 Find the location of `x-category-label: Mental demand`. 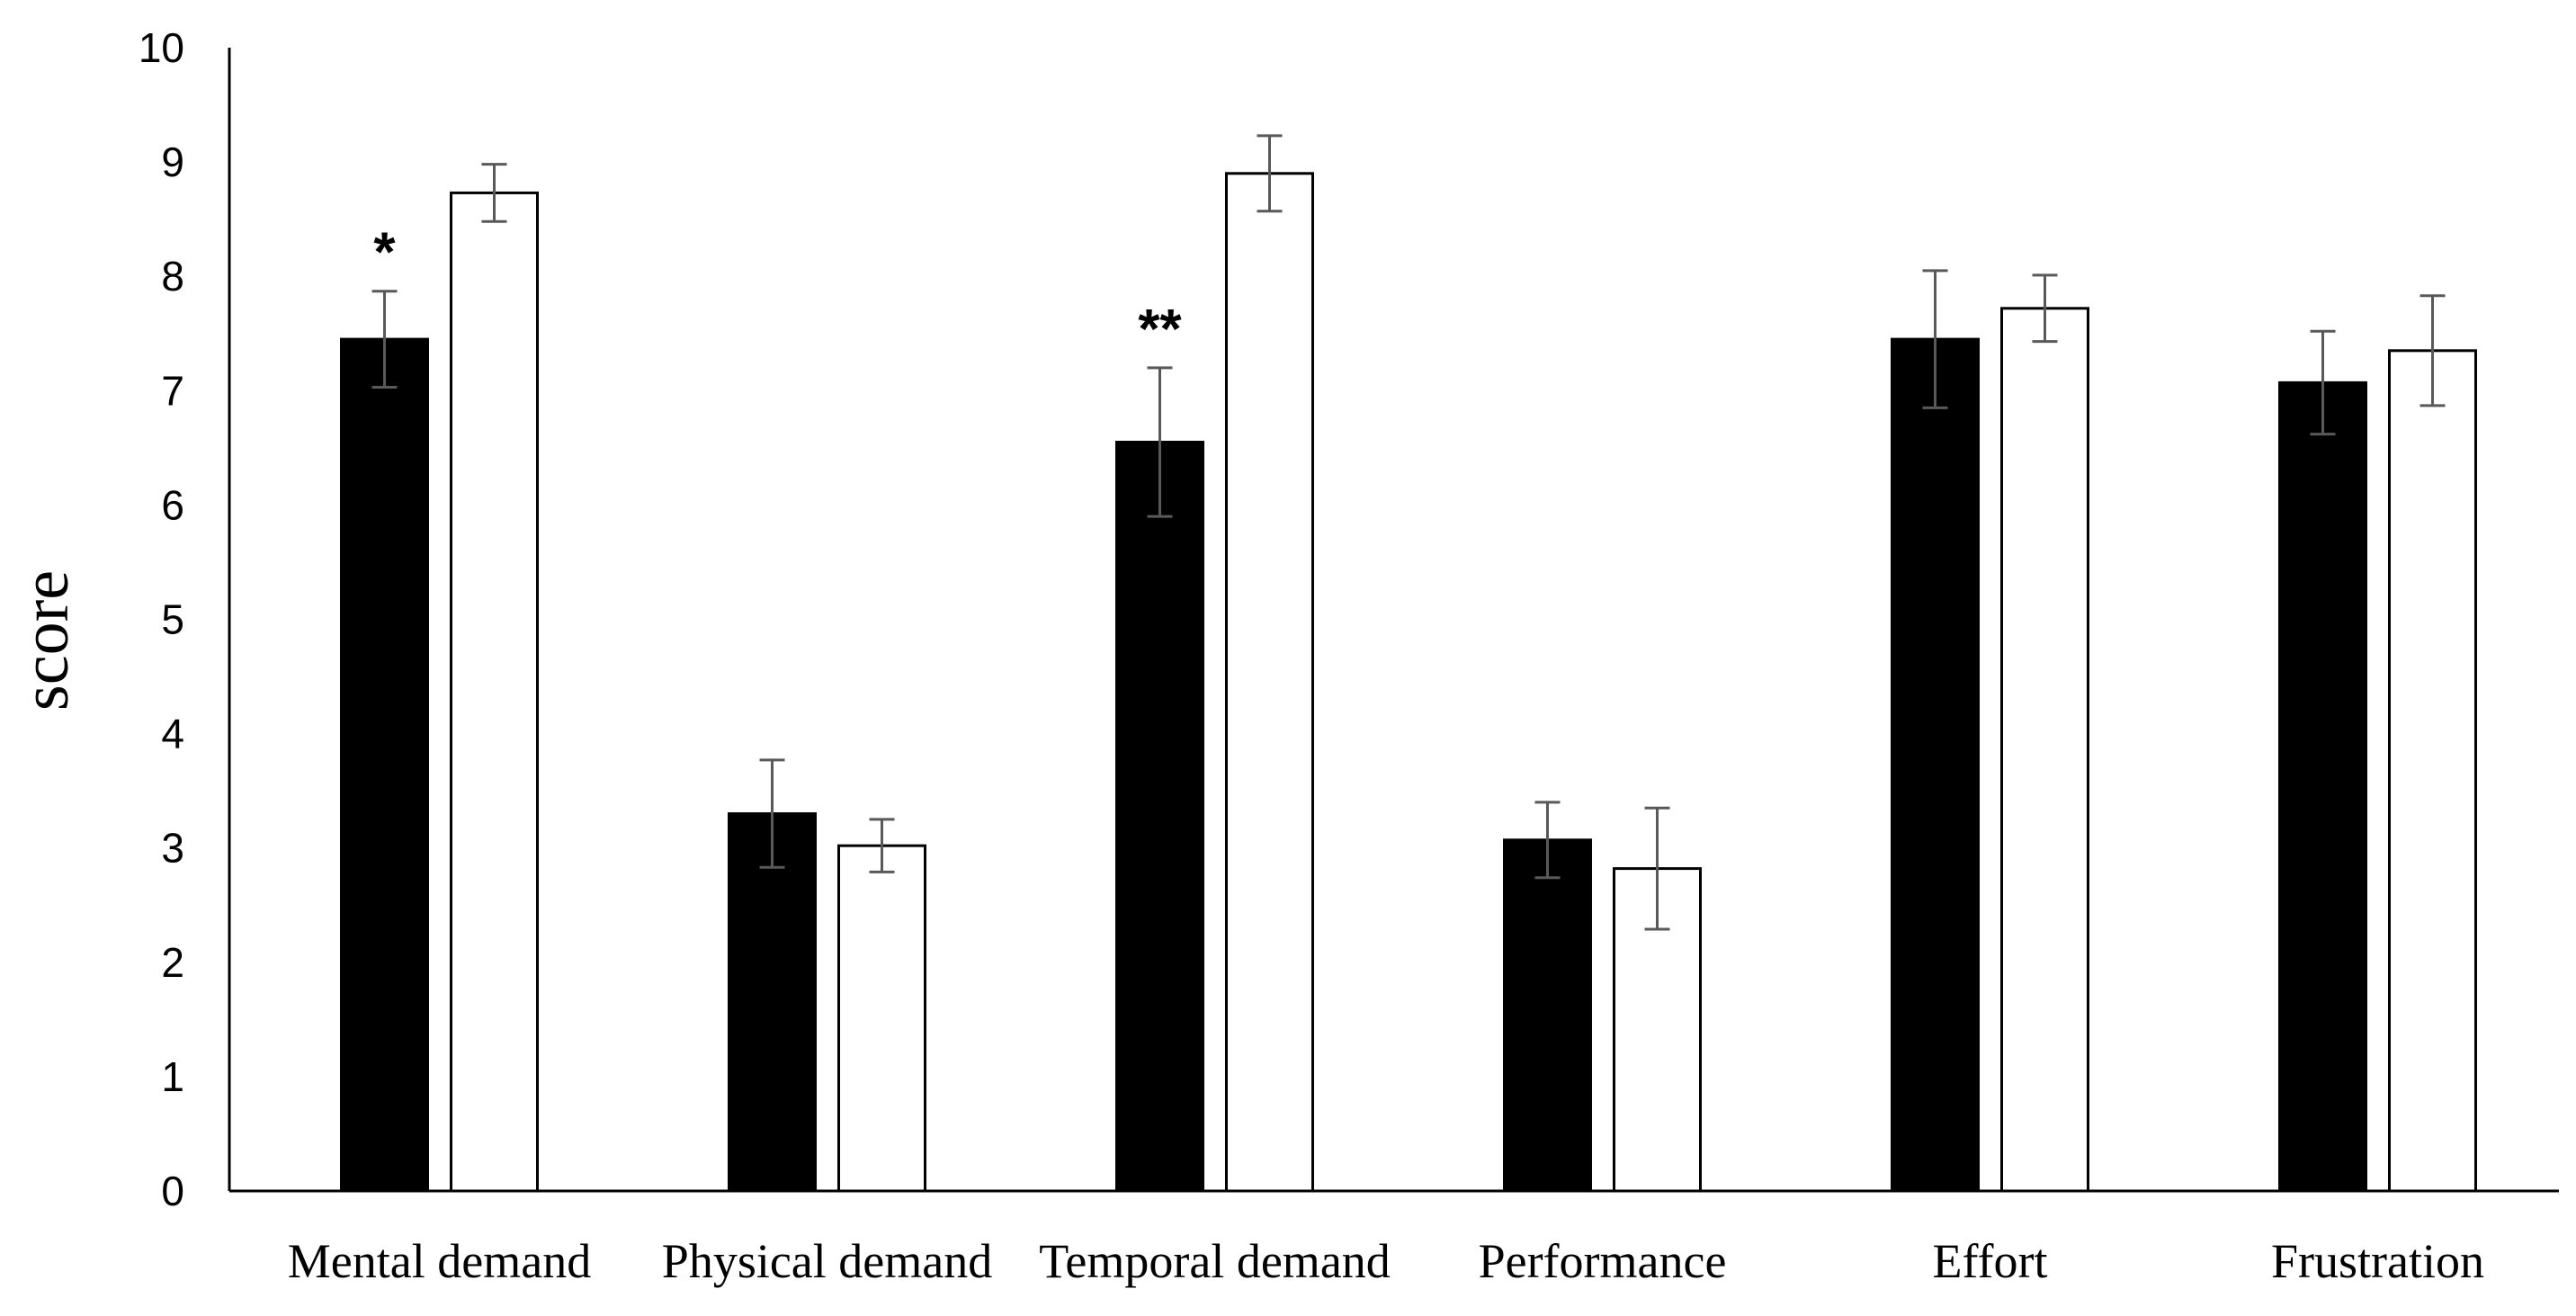

x-category-label: Mental demand is located at coordinates (439, 1261).